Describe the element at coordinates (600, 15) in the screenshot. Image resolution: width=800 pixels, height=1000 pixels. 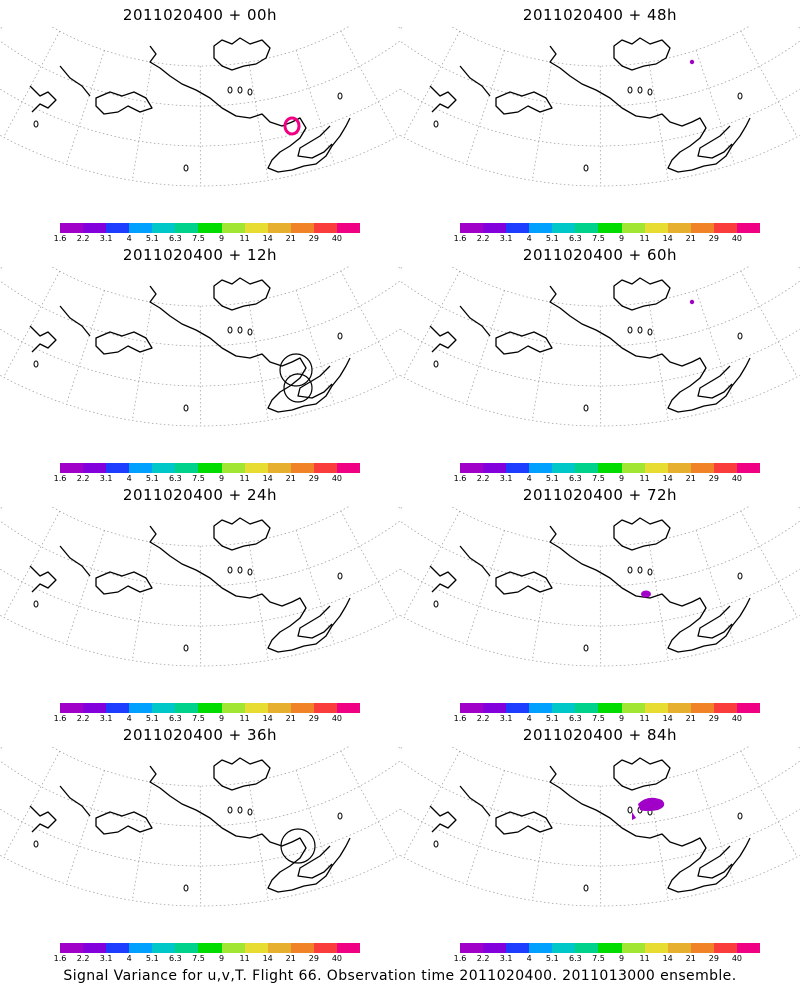
I see `panel-title: 2011020400 + 48h` at that location.